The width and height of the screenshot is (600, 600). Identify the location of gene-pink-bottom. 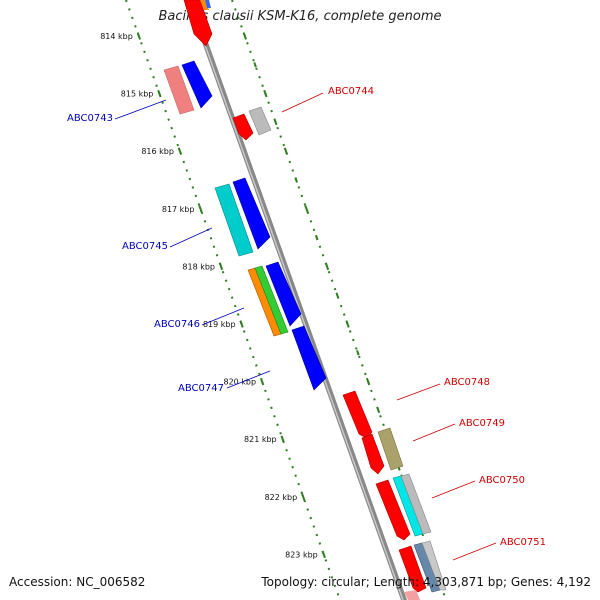
(412, 595).